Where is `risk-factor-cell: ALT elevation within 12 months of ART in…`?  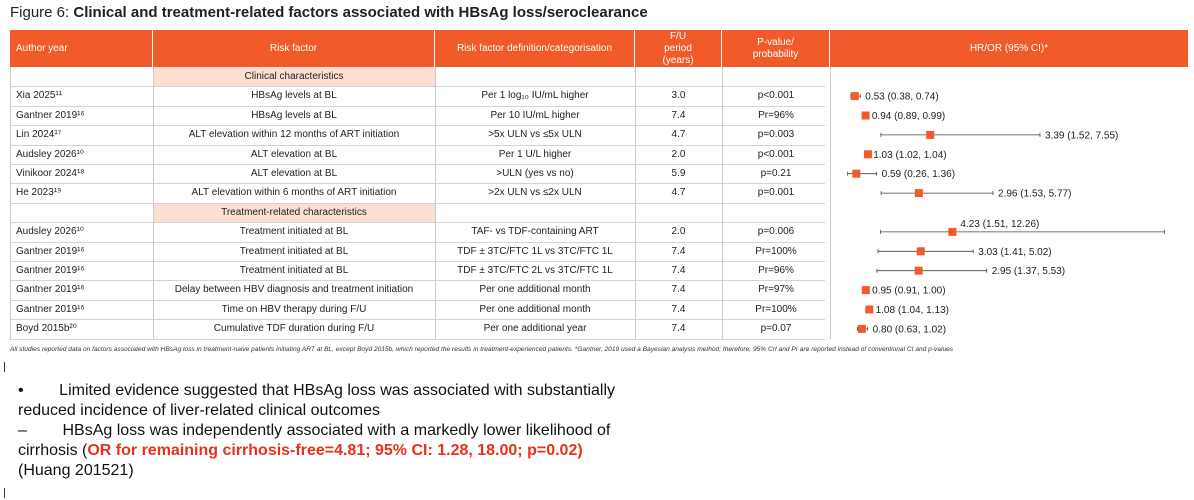
risk-factor-cell: ALT elevation within 12 months of ART in… is located at coordinates (294, 135).